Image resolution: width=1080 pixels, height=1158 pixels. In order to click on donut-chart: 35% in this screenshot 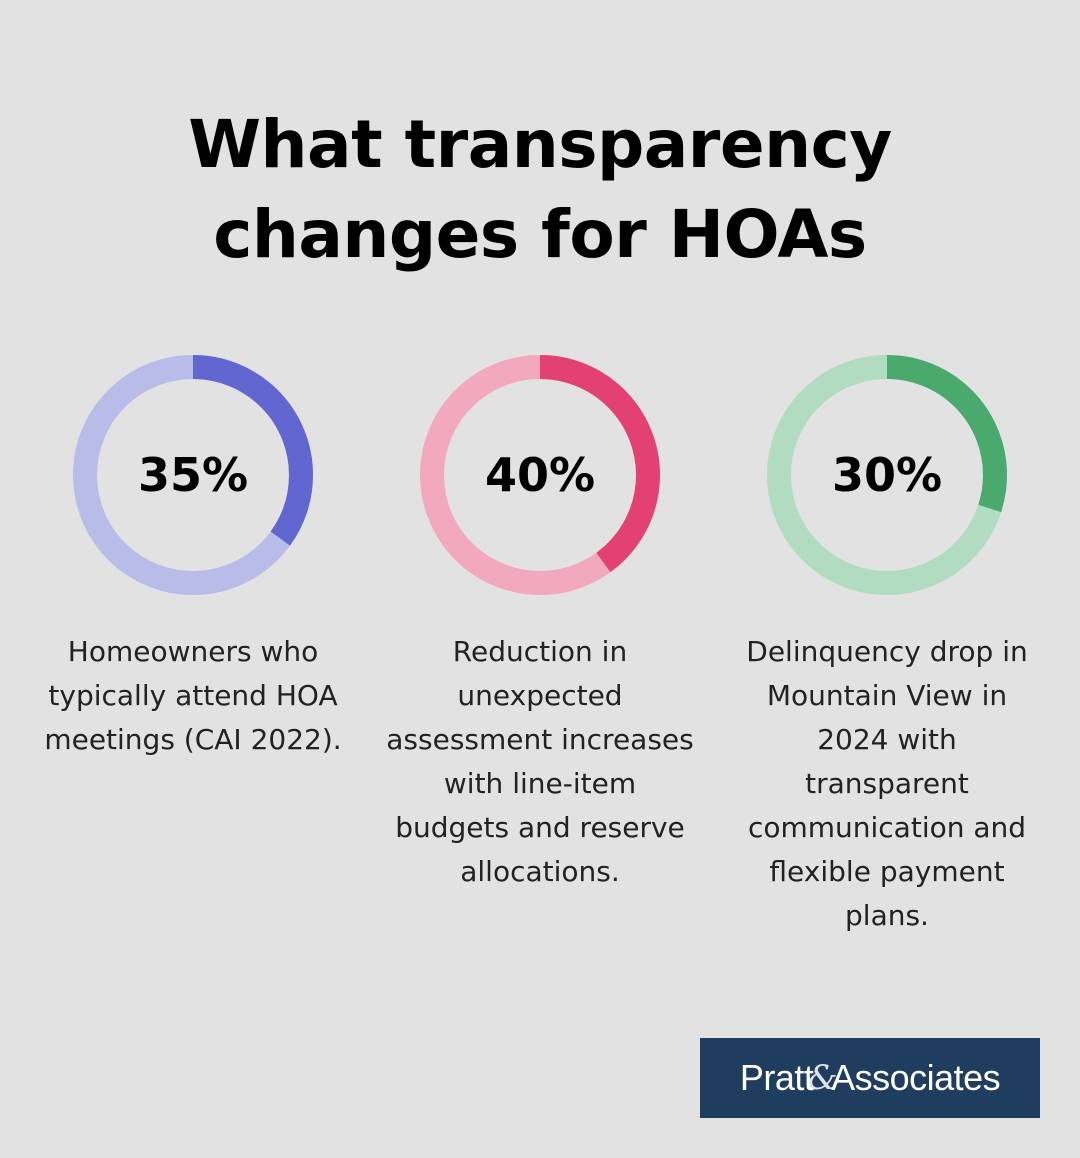, I will do `click(193, 475)`.